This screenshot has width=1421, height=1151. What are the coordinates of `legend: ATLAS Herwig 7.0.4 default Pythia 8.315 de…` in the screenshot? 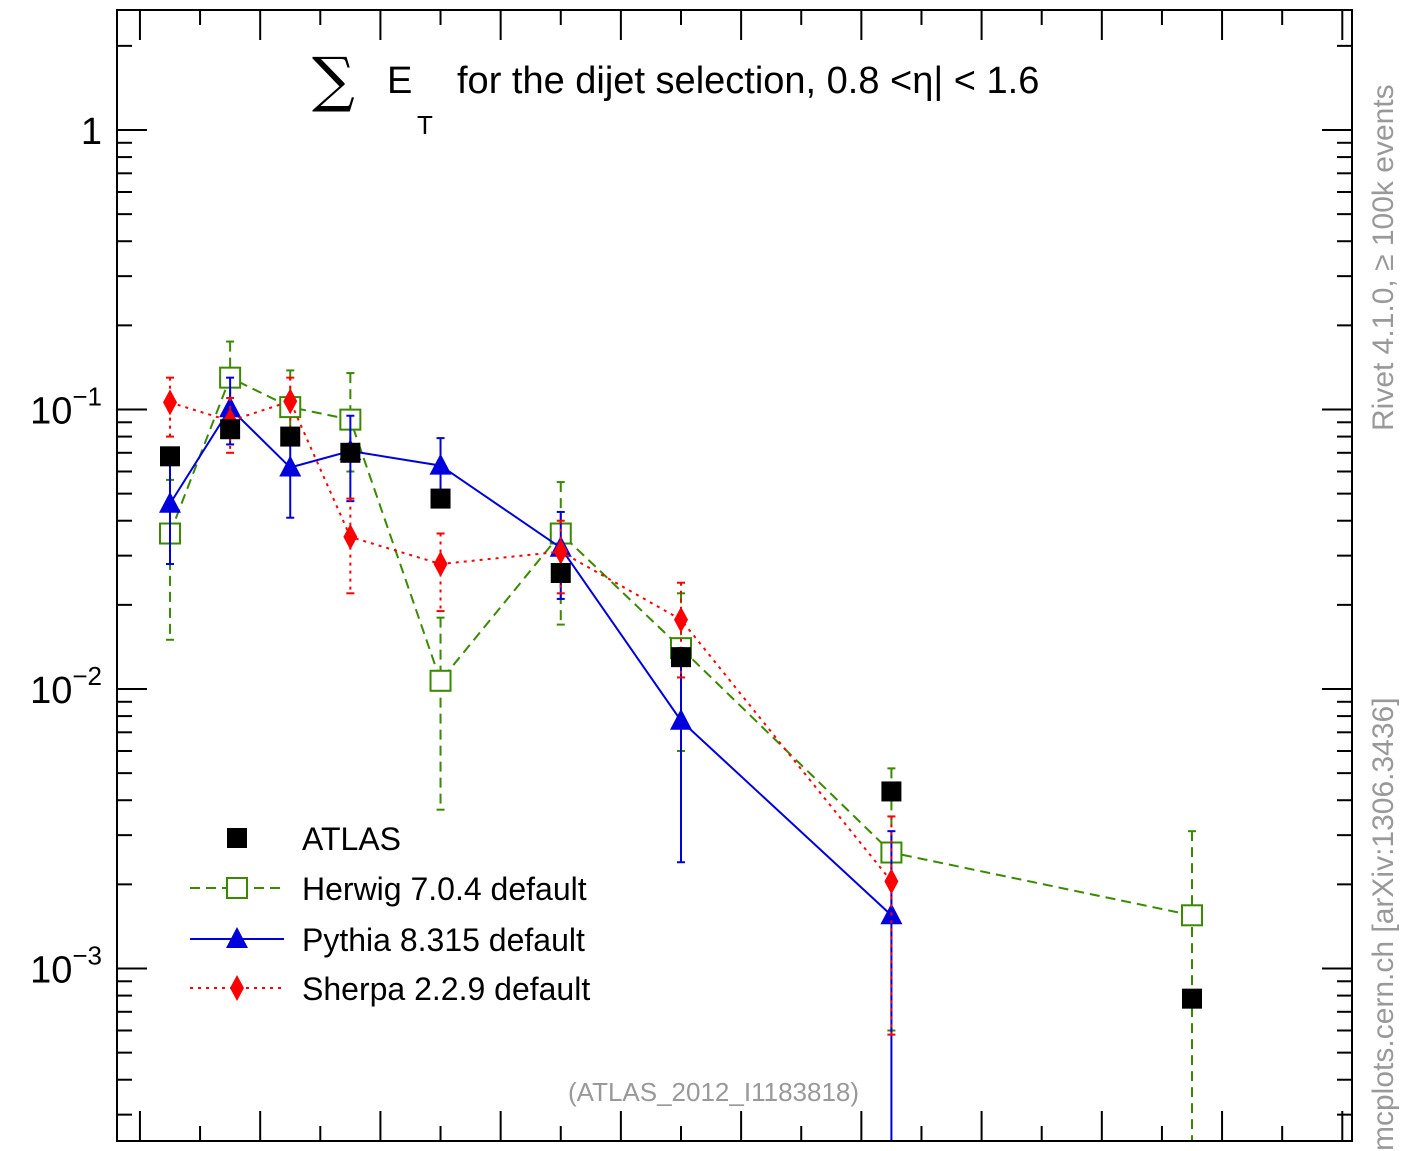 It's located at (390, 914).